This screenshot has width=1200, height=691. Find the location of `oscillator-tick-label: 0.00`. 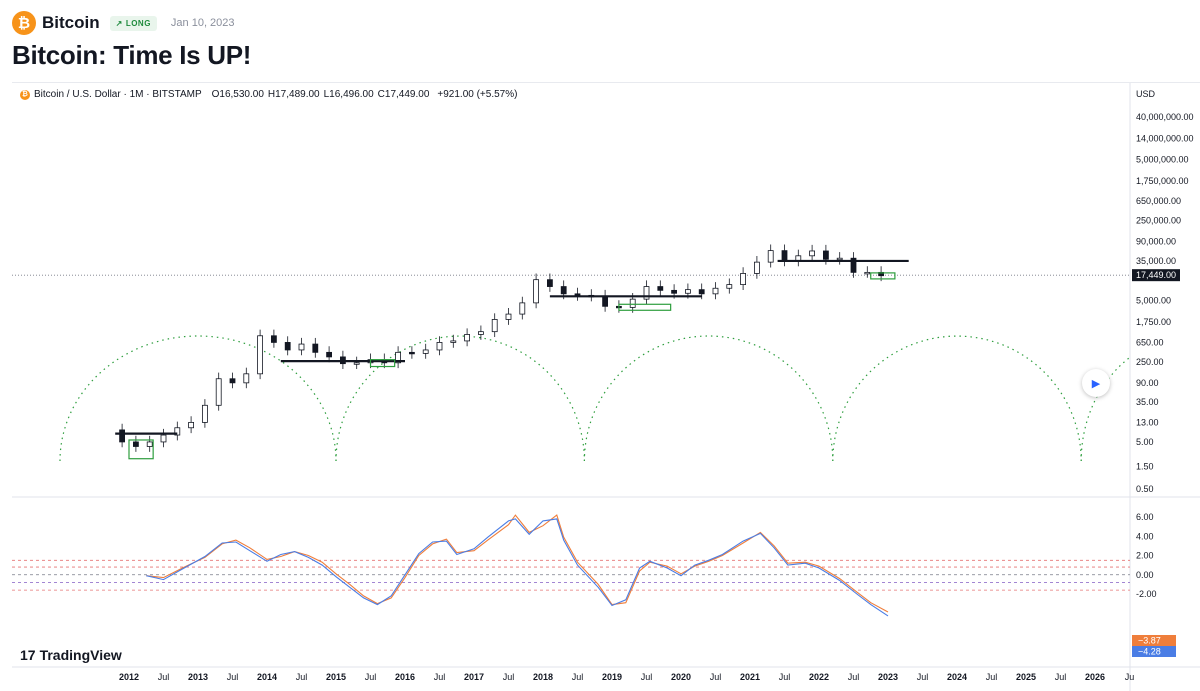

oscillator-tick-label: 0.00 is located at coordinates (1145, 575).